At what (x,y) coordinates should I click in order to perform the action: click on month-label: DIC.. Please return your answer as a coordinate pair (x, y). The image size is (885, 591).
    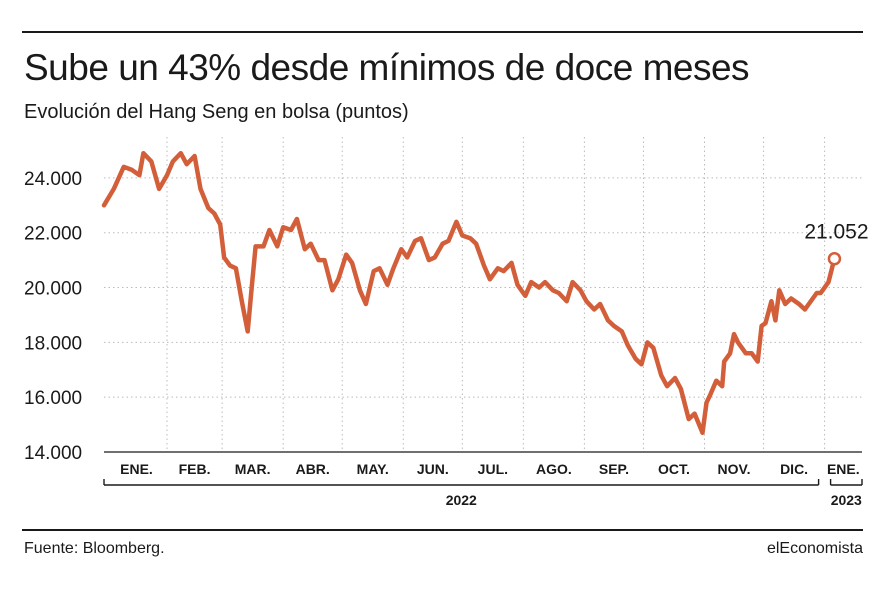
    Looking at the image, I should click on (794, 469).